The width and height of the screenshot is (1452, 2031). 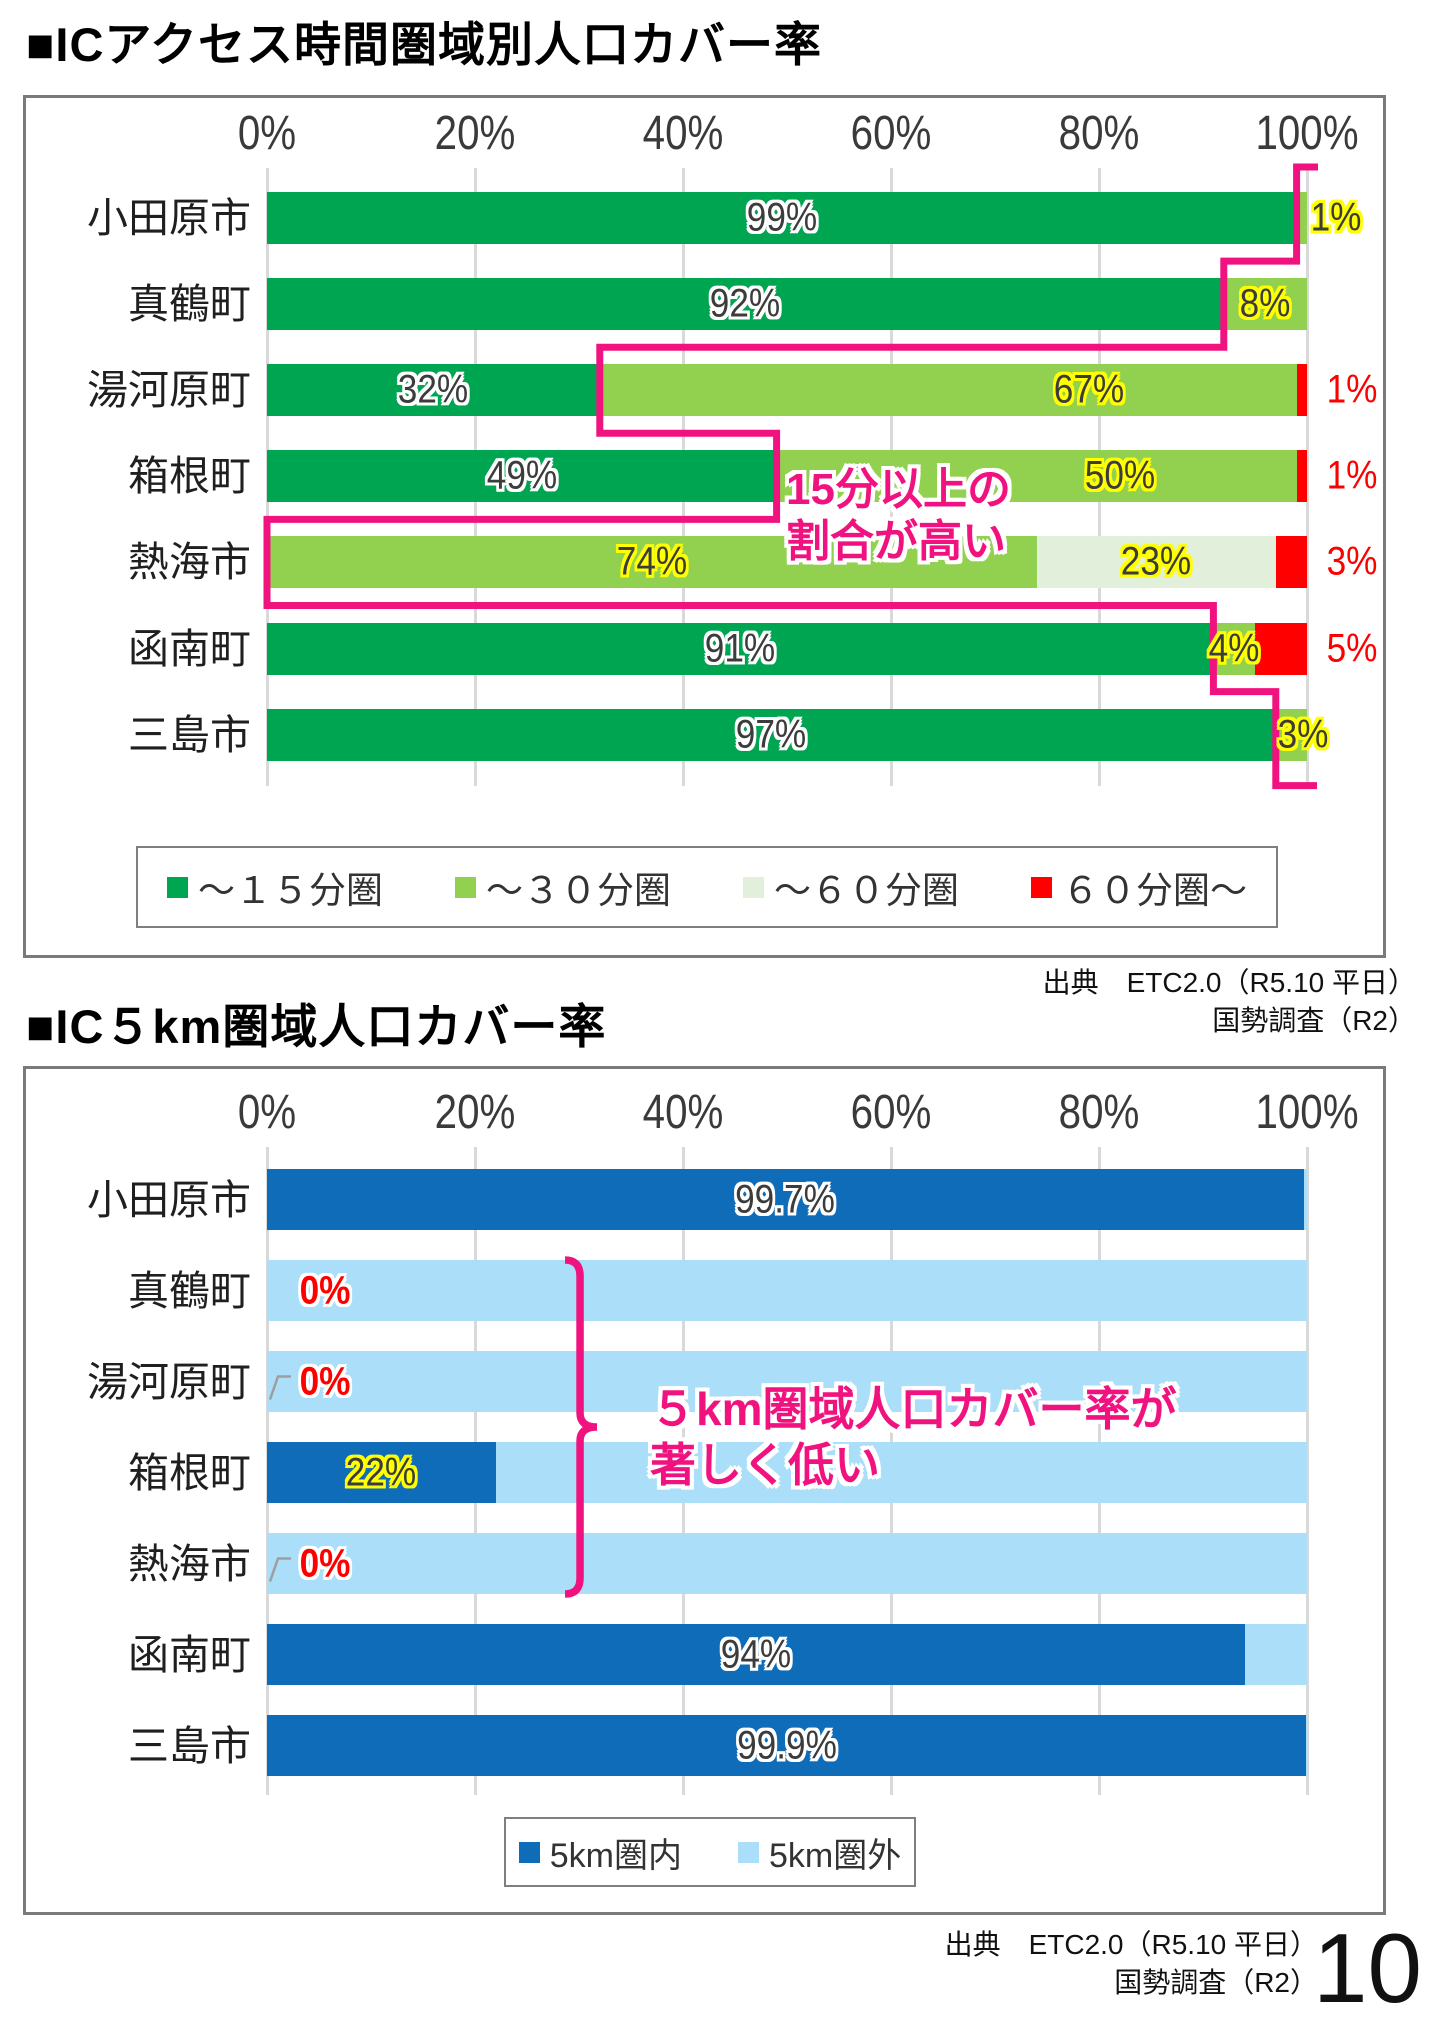 What do you see at coordinates (433, 389) in the screenshot?
I see `value-label: 32%` at bounding box center [433, 389].